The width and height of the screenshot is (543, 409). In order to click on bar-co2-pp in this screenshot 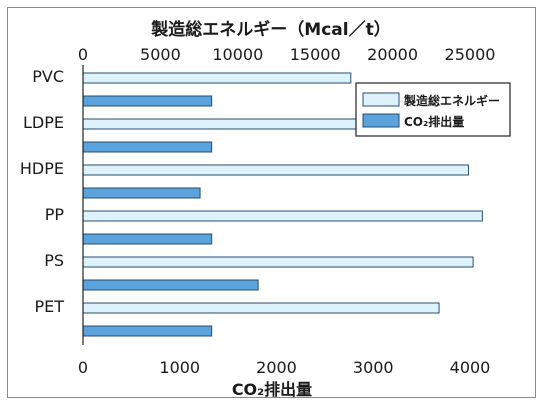, I will do `click(147, 239)`.